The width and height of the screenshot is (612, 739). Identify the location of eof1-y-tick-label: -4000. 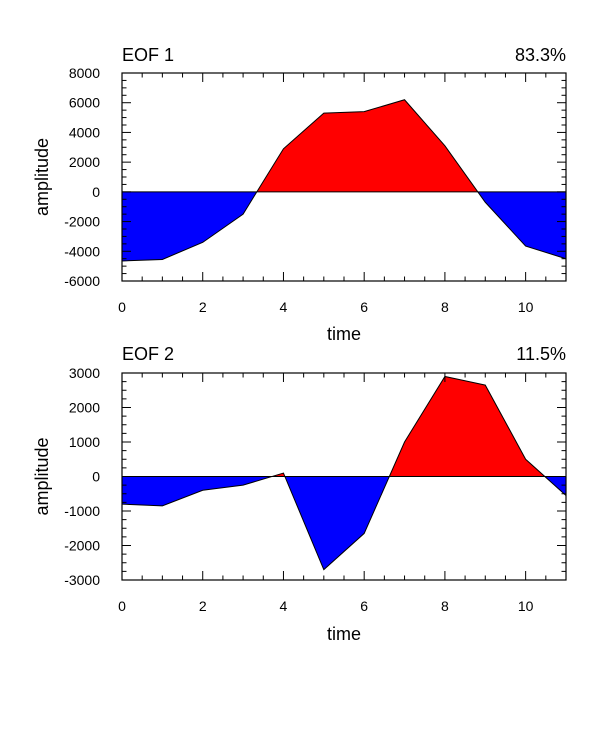
(82, 251).